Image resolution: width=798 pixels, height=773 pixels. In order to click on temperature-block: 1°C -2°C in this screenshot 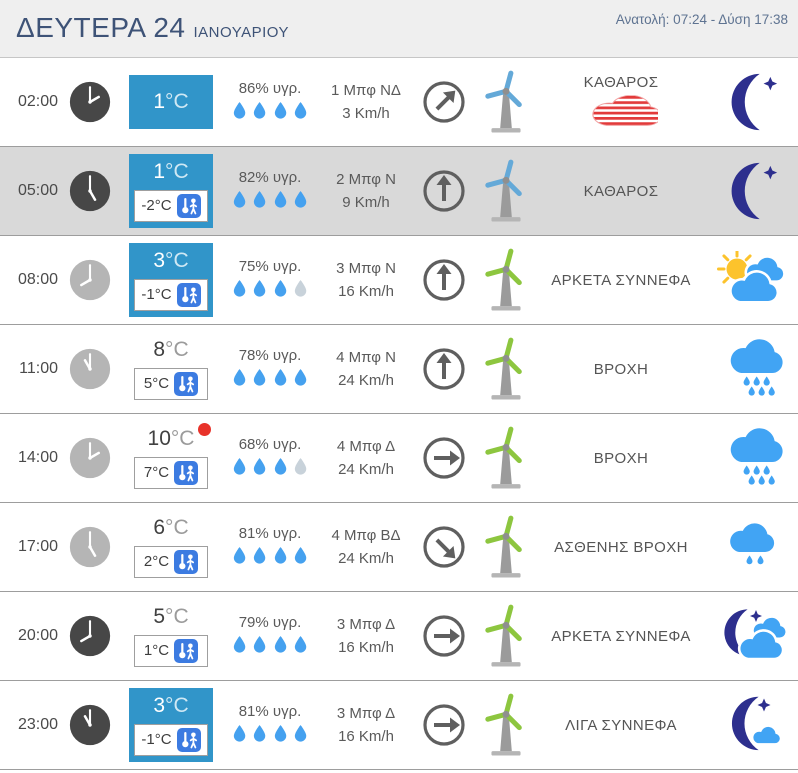, I will do `click(171, 191)`.